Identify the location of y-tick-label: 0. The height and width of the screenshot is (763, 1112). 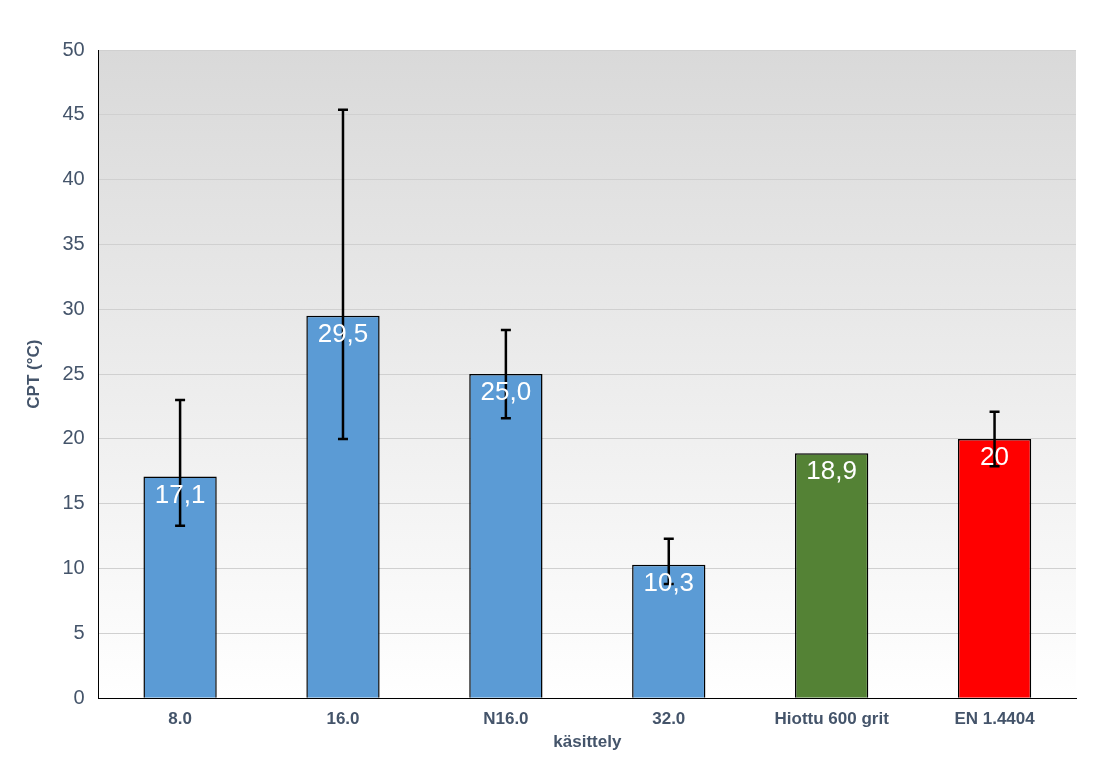
(79, 696).